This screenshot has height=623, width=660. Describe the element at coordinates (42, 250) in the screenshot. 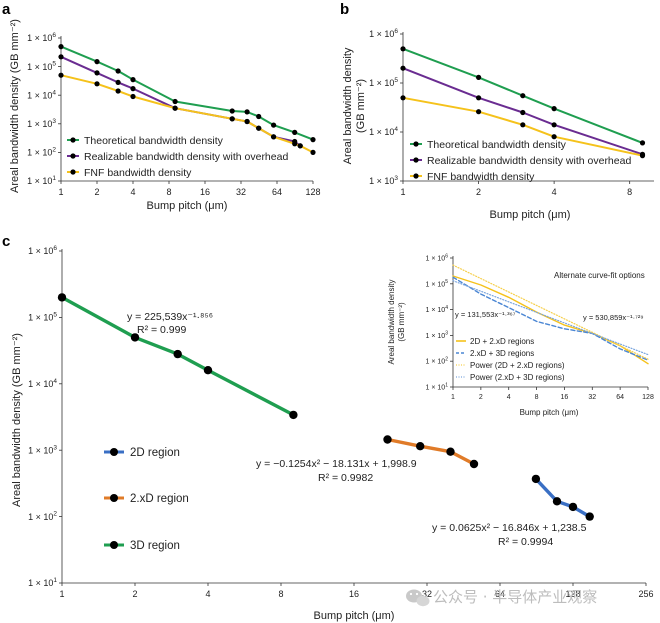

I see `c-ytick-label: 1 × 10⁶` at that location.